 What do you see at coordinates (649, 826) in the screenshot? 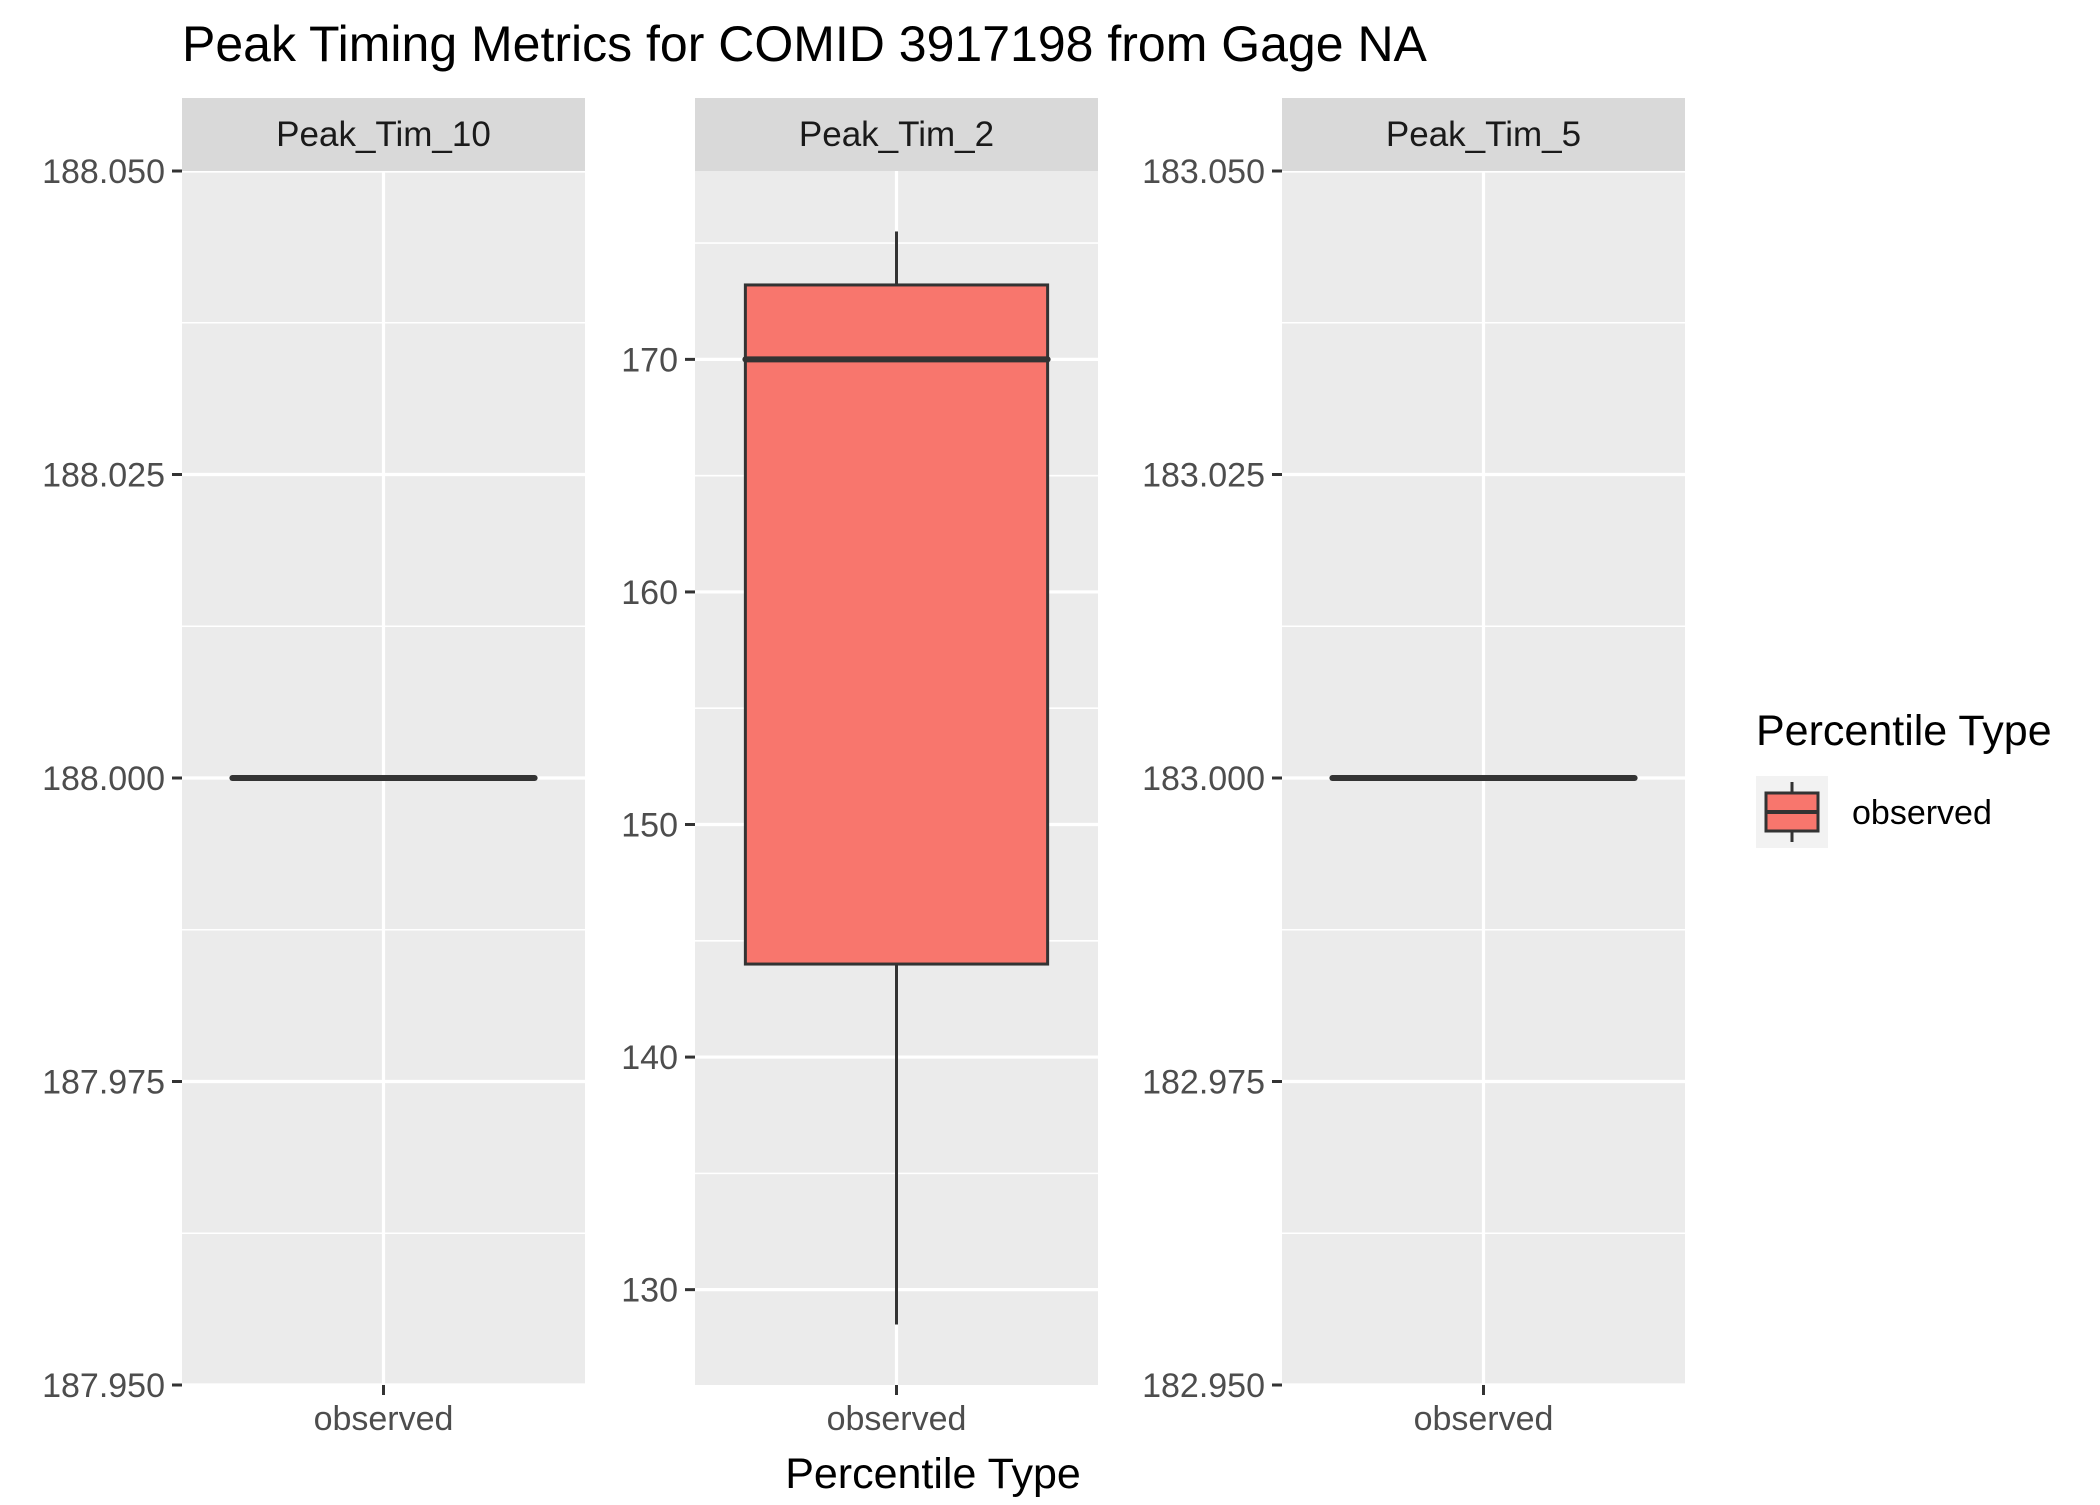
I see `y-tick-label: 150` at bounding box center [649, 826].